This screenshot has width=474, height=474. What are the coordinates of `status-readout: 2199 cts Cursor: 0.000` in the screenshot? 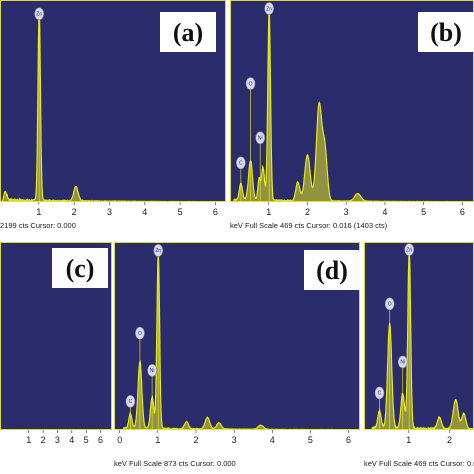 It's located at (38, 225).